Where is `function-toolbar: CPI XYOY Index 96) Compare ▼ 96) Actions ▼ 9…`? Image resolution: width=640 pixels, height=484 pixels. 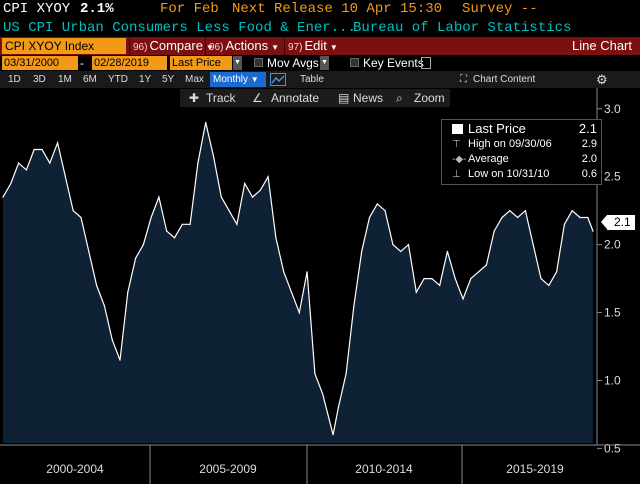 function-toolbar: CPI XYOY Index 96) Compare ▼ 96) Actions ▼ 9… is located at coordinates (320, 46).